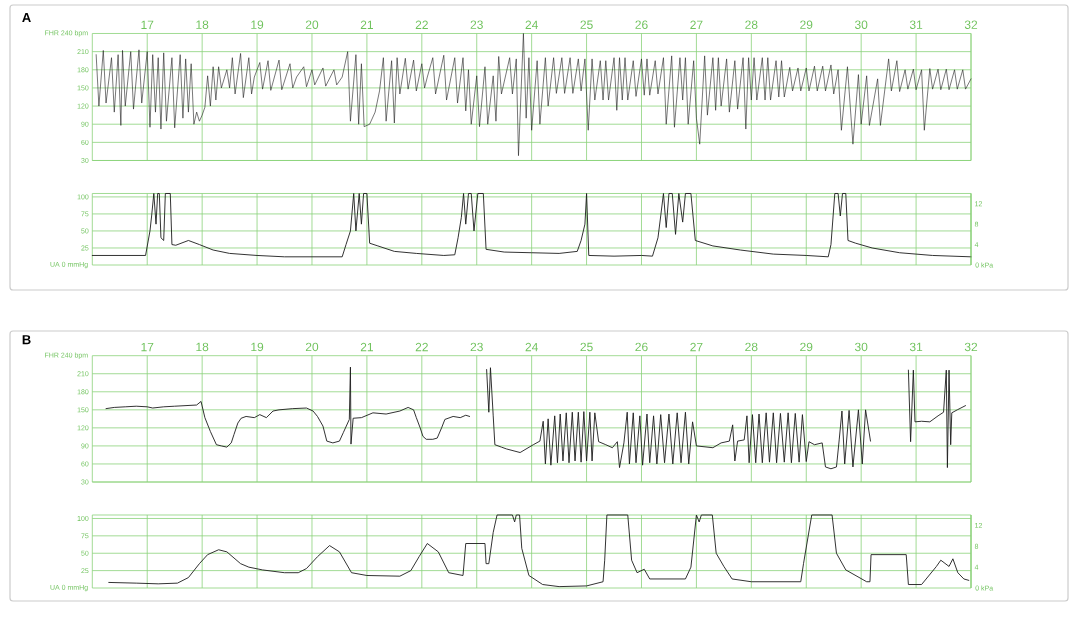  What do you see at coordinates (26, 340) in the screenshot?
I see `chart-title: B` at bounding box center [26, 340].